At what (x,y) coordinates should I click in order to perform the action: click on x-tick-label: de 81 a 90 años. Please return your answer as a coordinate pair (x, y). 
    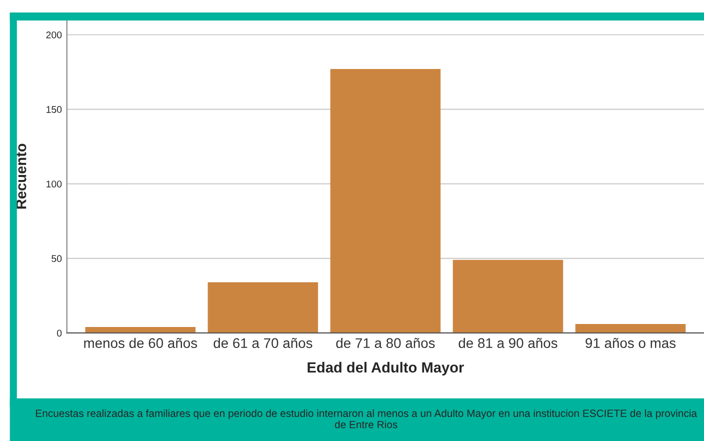
    Looking at the image, I should click on (508, 343).